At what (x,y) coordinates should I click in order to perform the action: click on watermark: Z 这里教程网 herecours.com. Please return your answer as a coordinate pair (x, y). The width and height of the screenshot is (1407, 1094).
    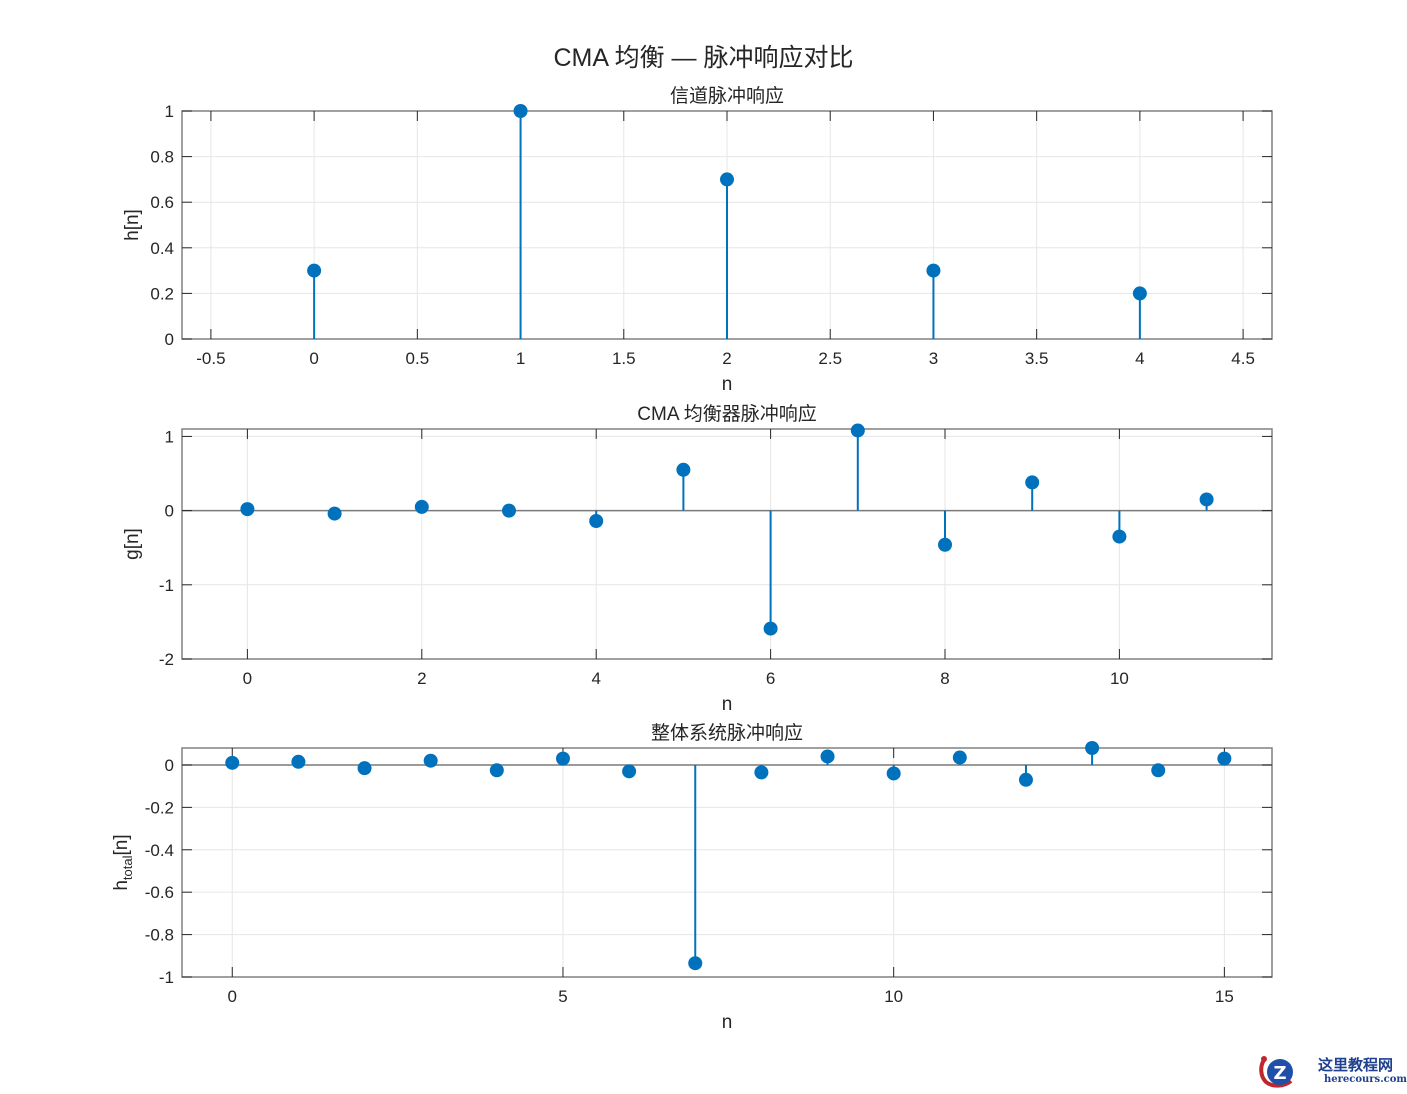
    Looking at the image, I should click on (1332, 1070).